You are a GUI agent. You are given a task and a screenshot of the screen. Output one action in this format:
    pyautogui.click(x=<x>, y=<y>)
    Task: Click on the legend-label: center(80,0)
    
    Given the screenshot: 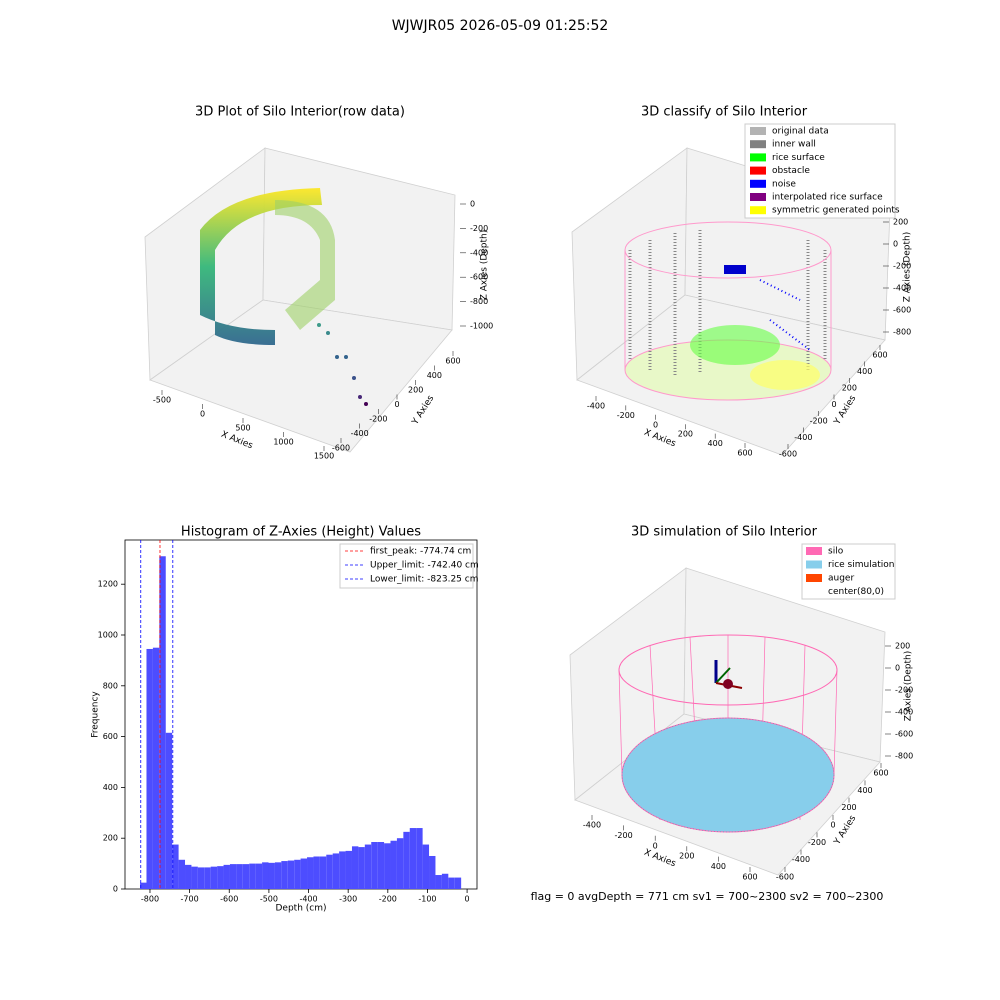 What is the action you would take?
    pyautogui.click(x=856, y=592)
    